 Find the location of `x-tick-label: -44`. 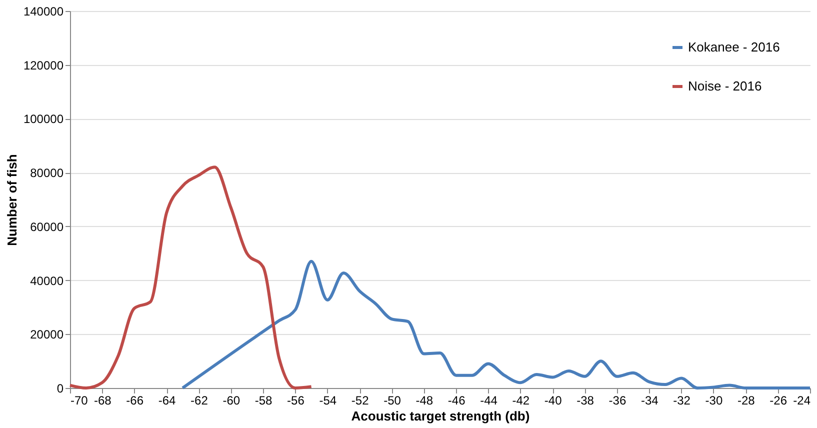

x-tick-label: -44 is located at coordinates (489, 401).